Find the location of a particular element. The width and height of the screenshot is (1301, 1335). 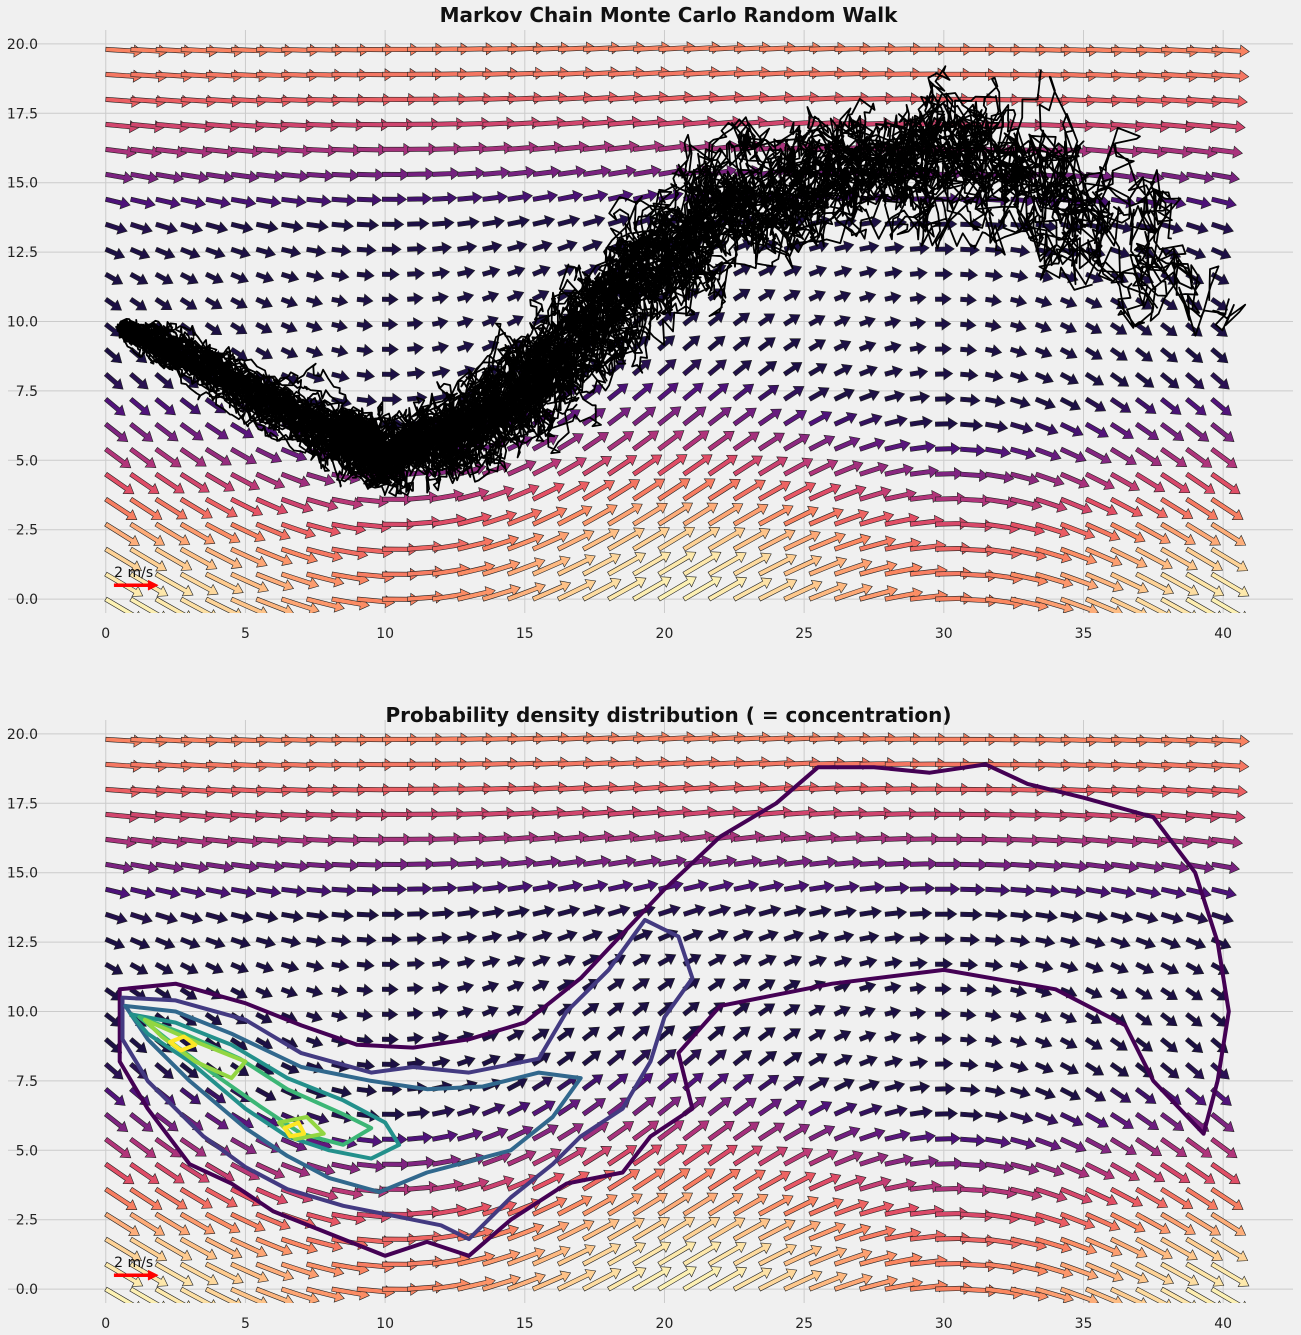

y-tick-label: 17.5 is located at coordinates (22, 804).